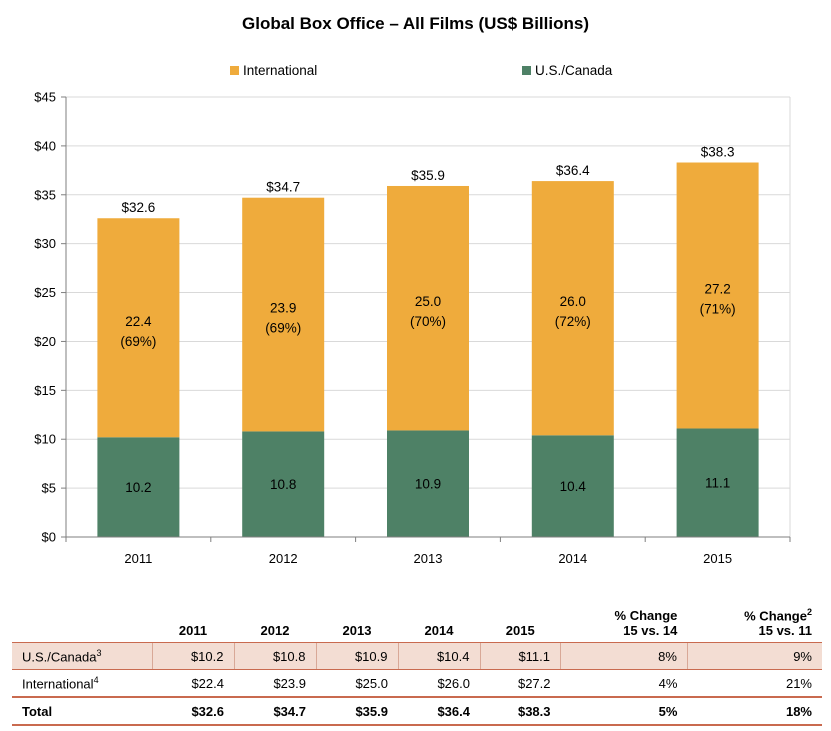 This screenshot has width=831, height=731. What do you see at coordinates (668, 683) in the screenshot?
I see `table-cell: 4%` at bounding box center [668, 683].